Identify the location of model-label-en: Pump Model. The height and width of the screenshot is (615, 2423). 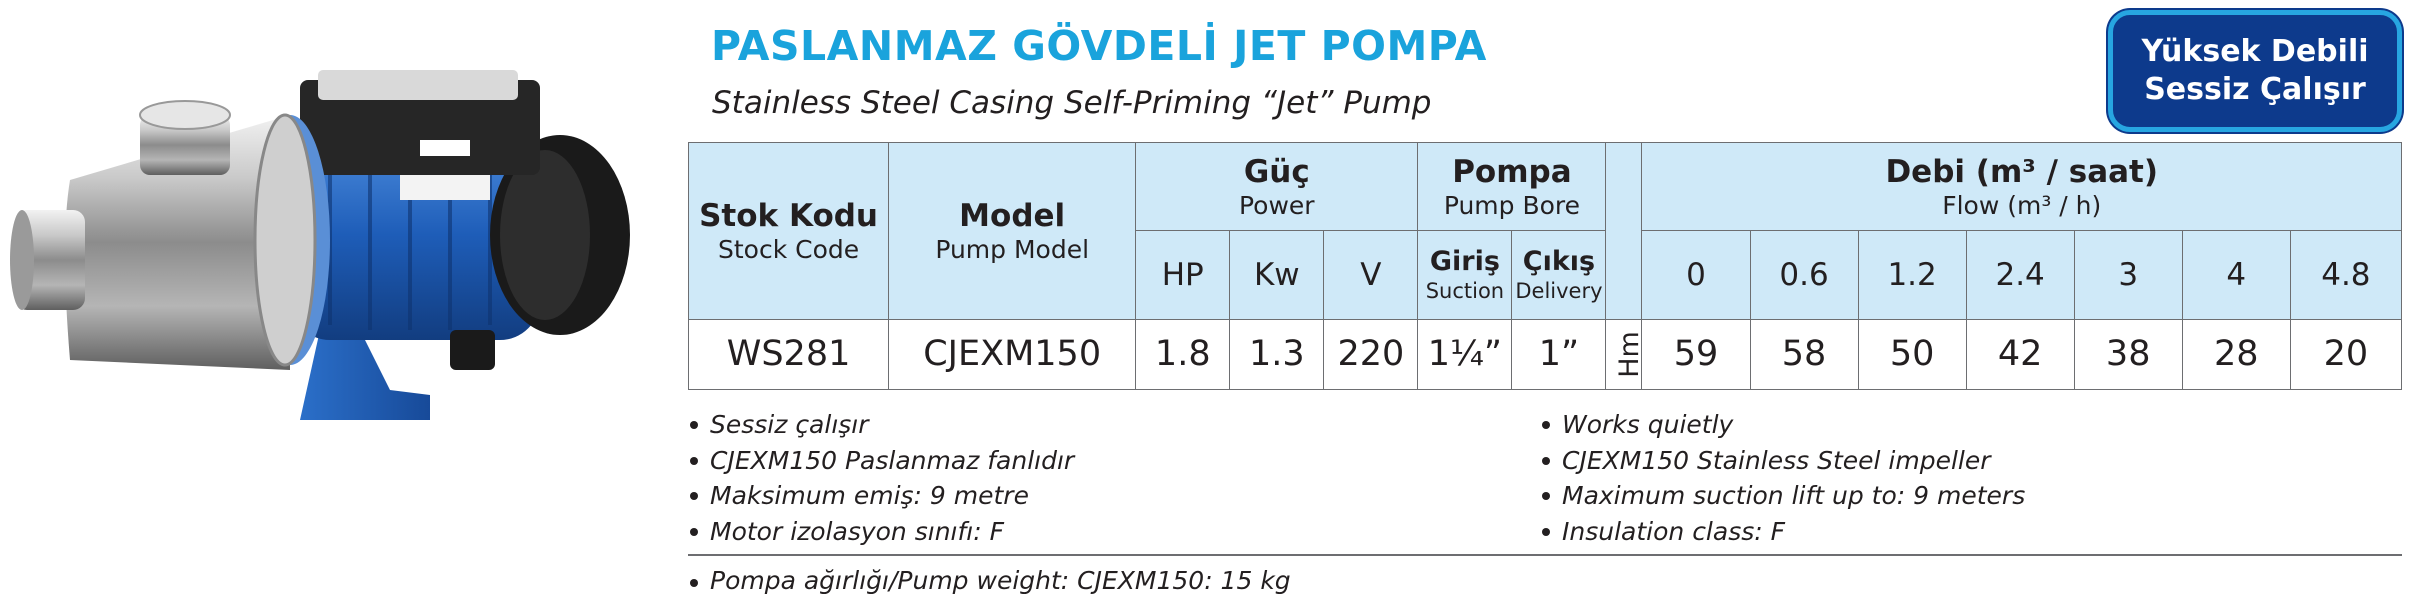
(1012, 249).